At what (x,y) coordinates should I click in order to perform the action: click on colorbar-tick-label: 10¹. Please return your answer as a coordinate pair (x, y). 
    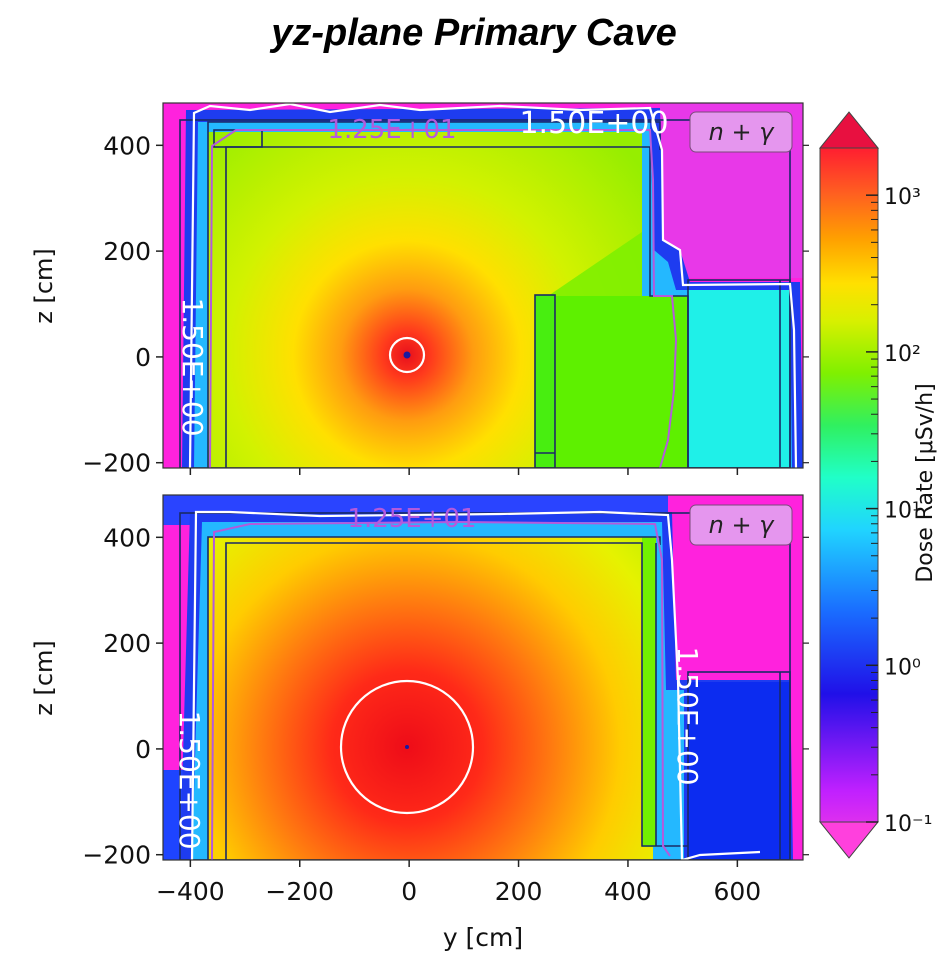
    Looking at the image, I should click on (902, 511).